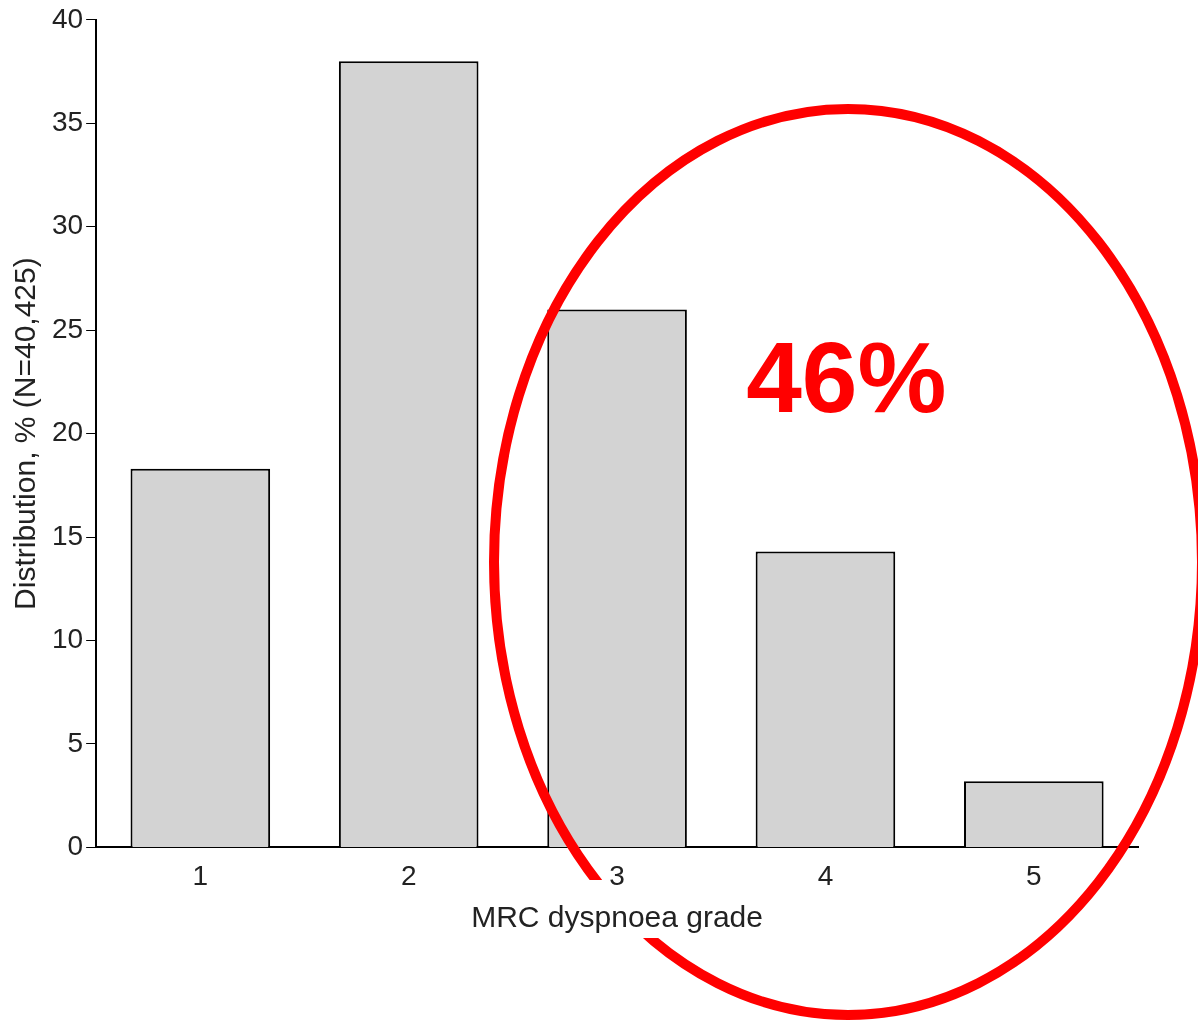 Image resolution: width=1198 pixels, height=1021 pixels. What do you see at coordinates (1034, 875) in the screenshot?
I see `x-tick-label: 5` at bounding box center [1034, 875].